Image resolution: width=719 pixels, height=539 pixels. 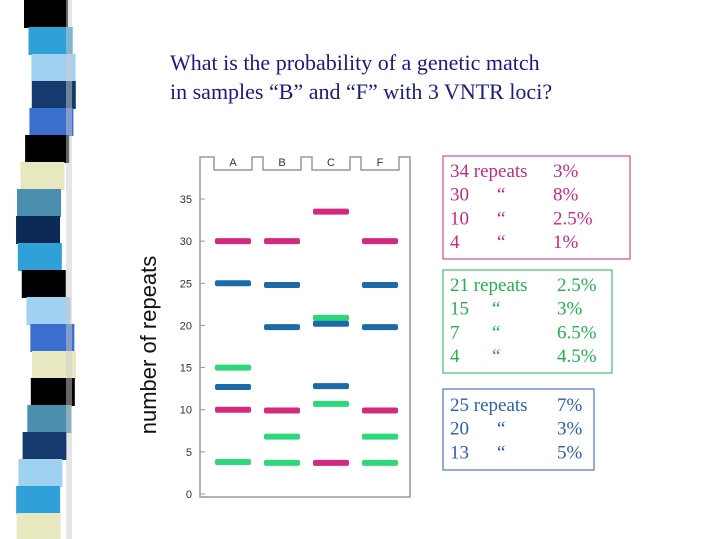 What do you see at coordinates (459, 429) in the screenshot?
I see `table-count: 20` at bounding box center [459, 429].